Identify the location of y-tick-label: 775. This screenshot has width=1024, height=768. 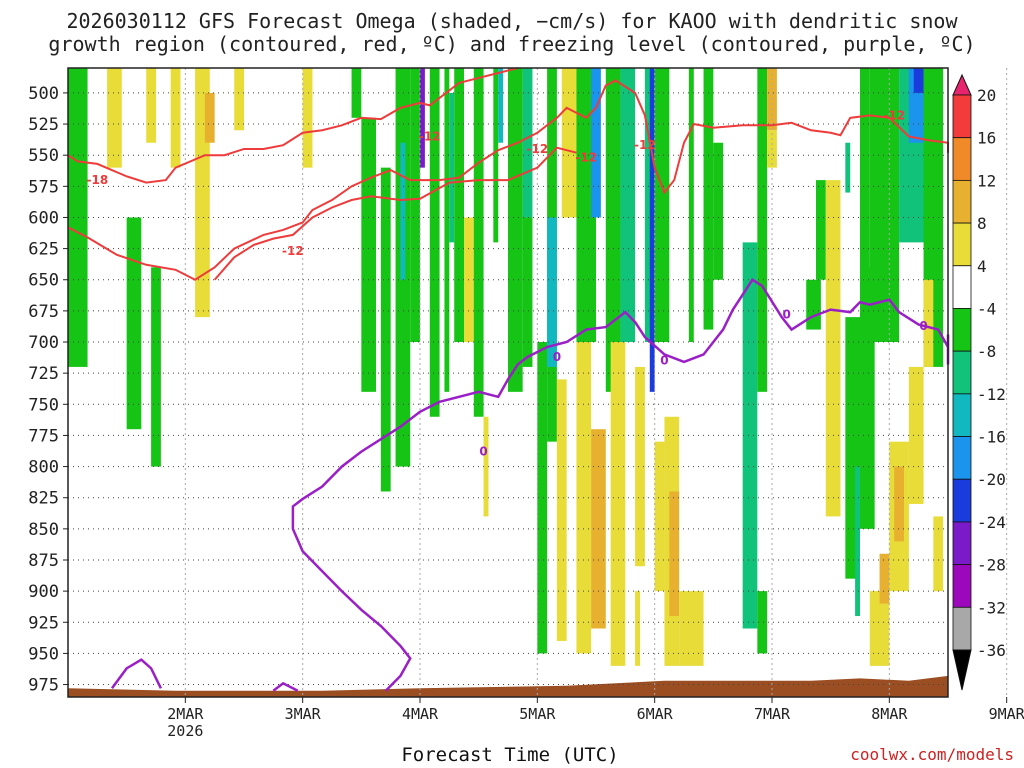
(43, 436).